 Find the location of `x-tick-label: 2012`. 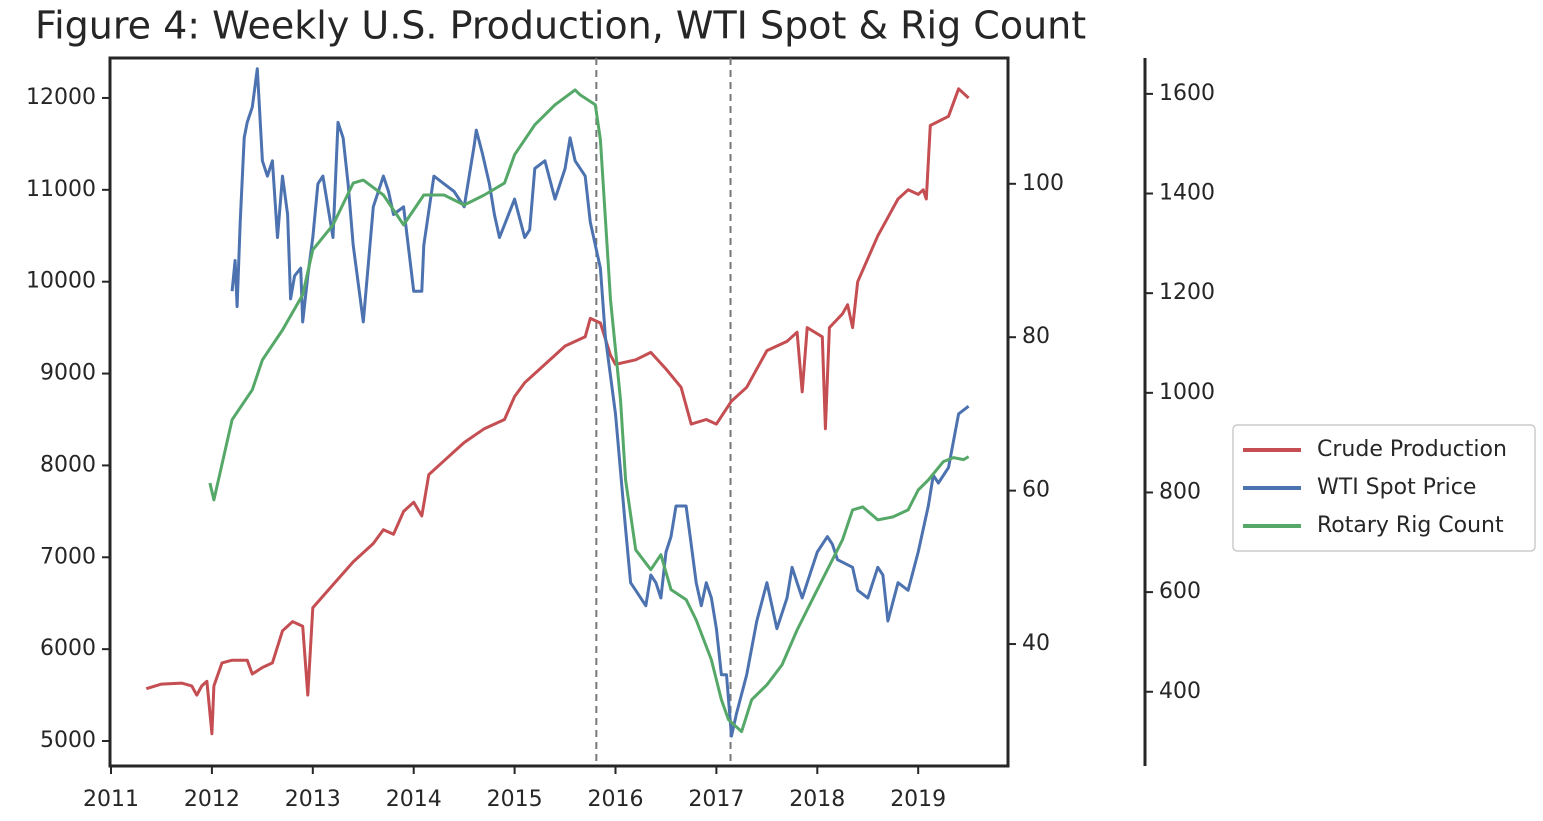

x-tick-label: 2012 is located at coordinates (212, 799).